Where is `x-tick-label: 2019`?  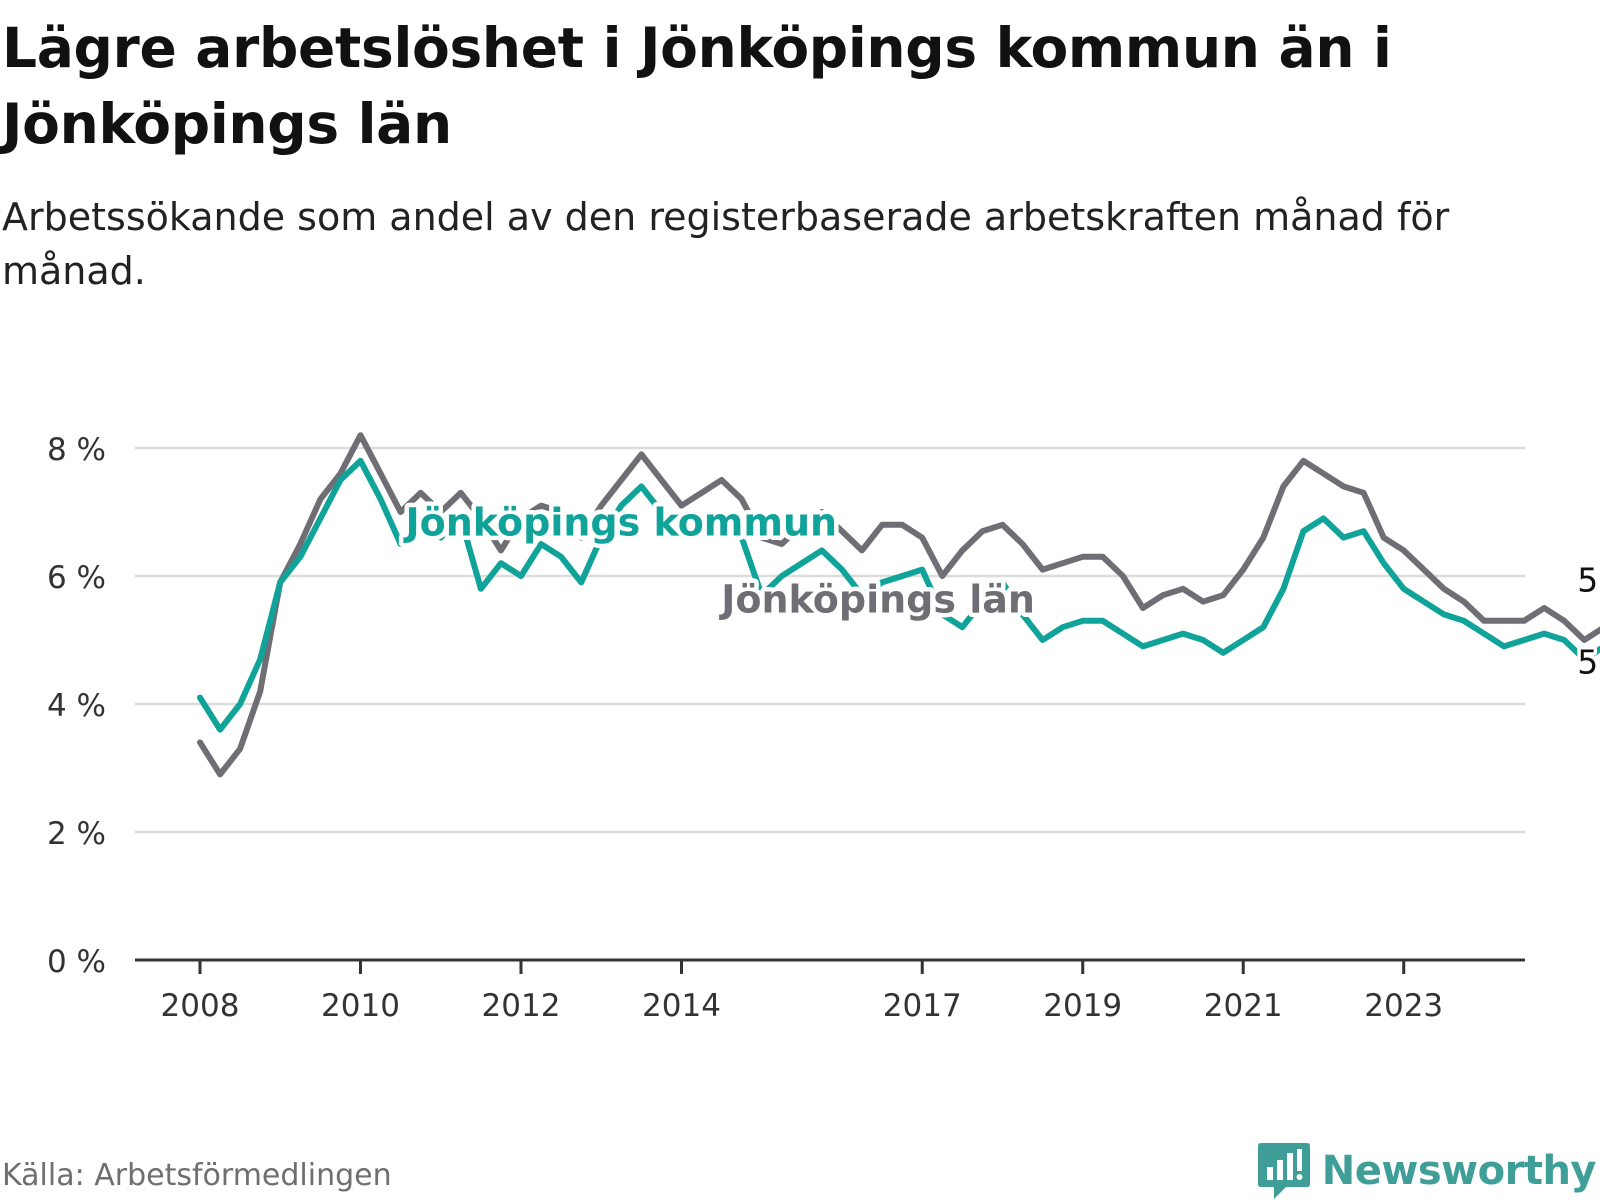
x-tick-label: 2019 is located at coordinates (1082, 1006).